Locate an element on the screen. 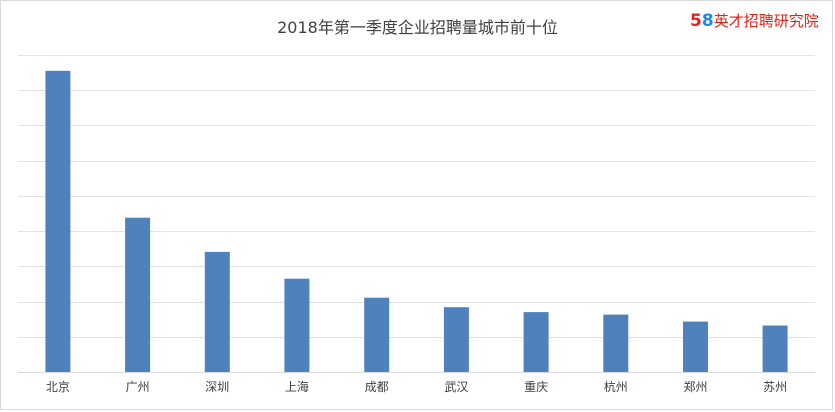 The image size is (835, 412). logo-digit-5: 5 is located at coordinates (696, 21).